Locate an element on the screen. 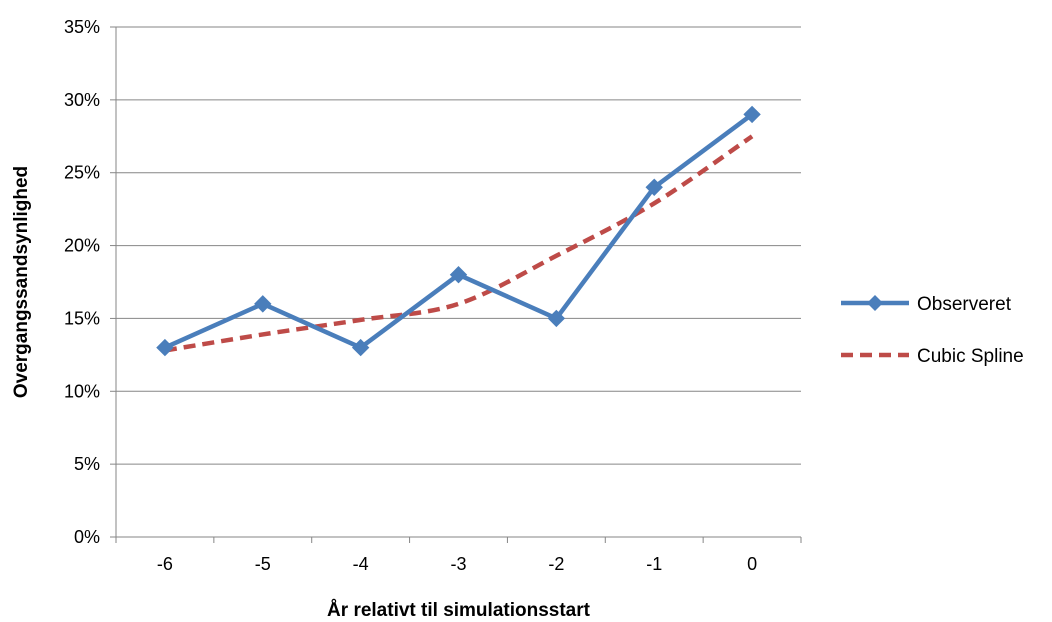 The image size is (1052, 622). x-tick-label: -1 is located at coordinates (654, 564).